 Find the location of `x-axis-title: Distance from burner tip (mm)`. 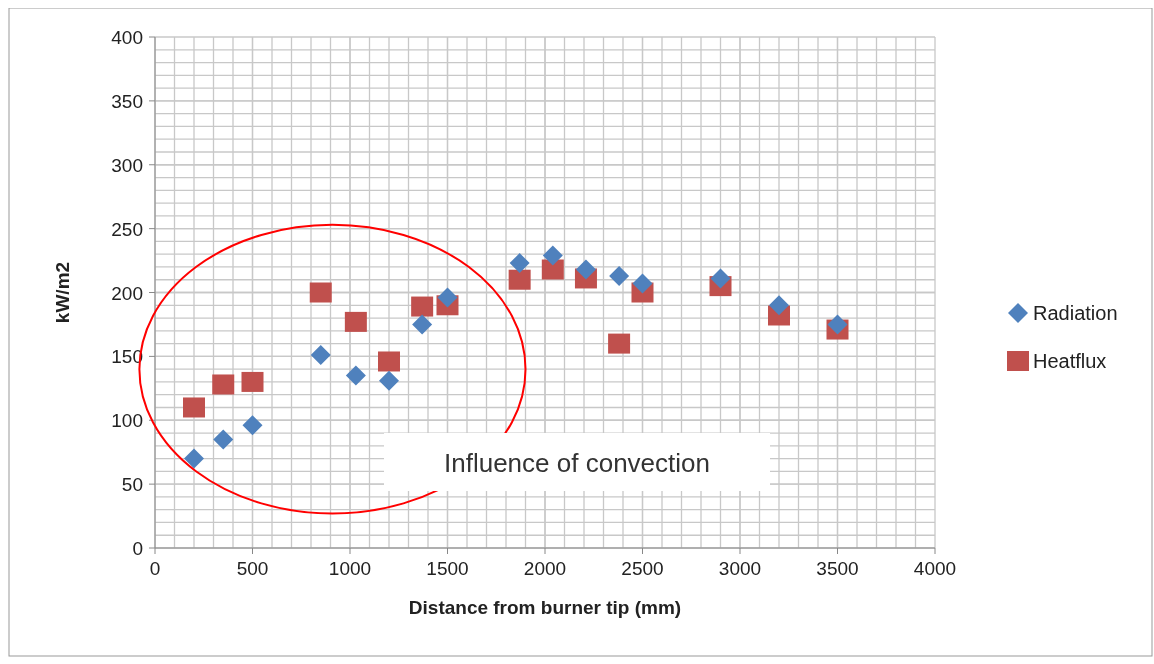

x-axis-title: Distance from burner tip (mm) is located at coordinates (545, 607).